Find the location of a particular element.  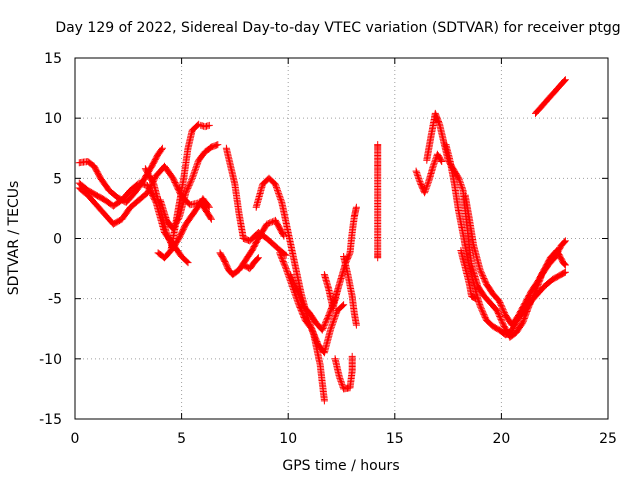

series-track-g is located at coordinates (205, 126).